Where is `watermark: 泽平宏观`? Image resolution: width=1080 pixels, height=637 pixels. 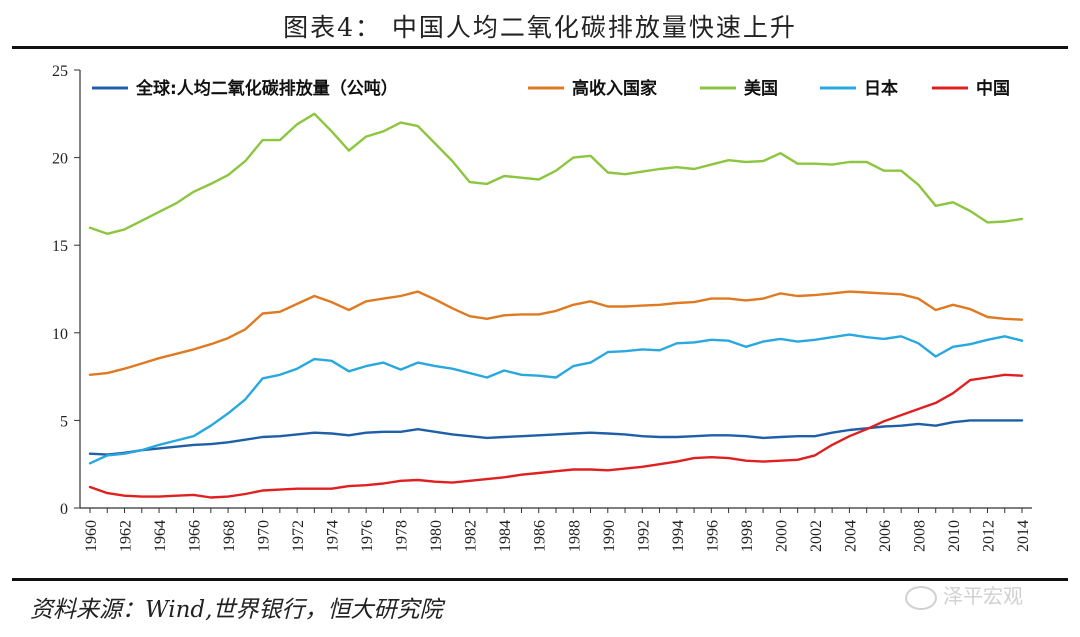
watermark: 泽平宏观 is located at coordinates (964, 595).